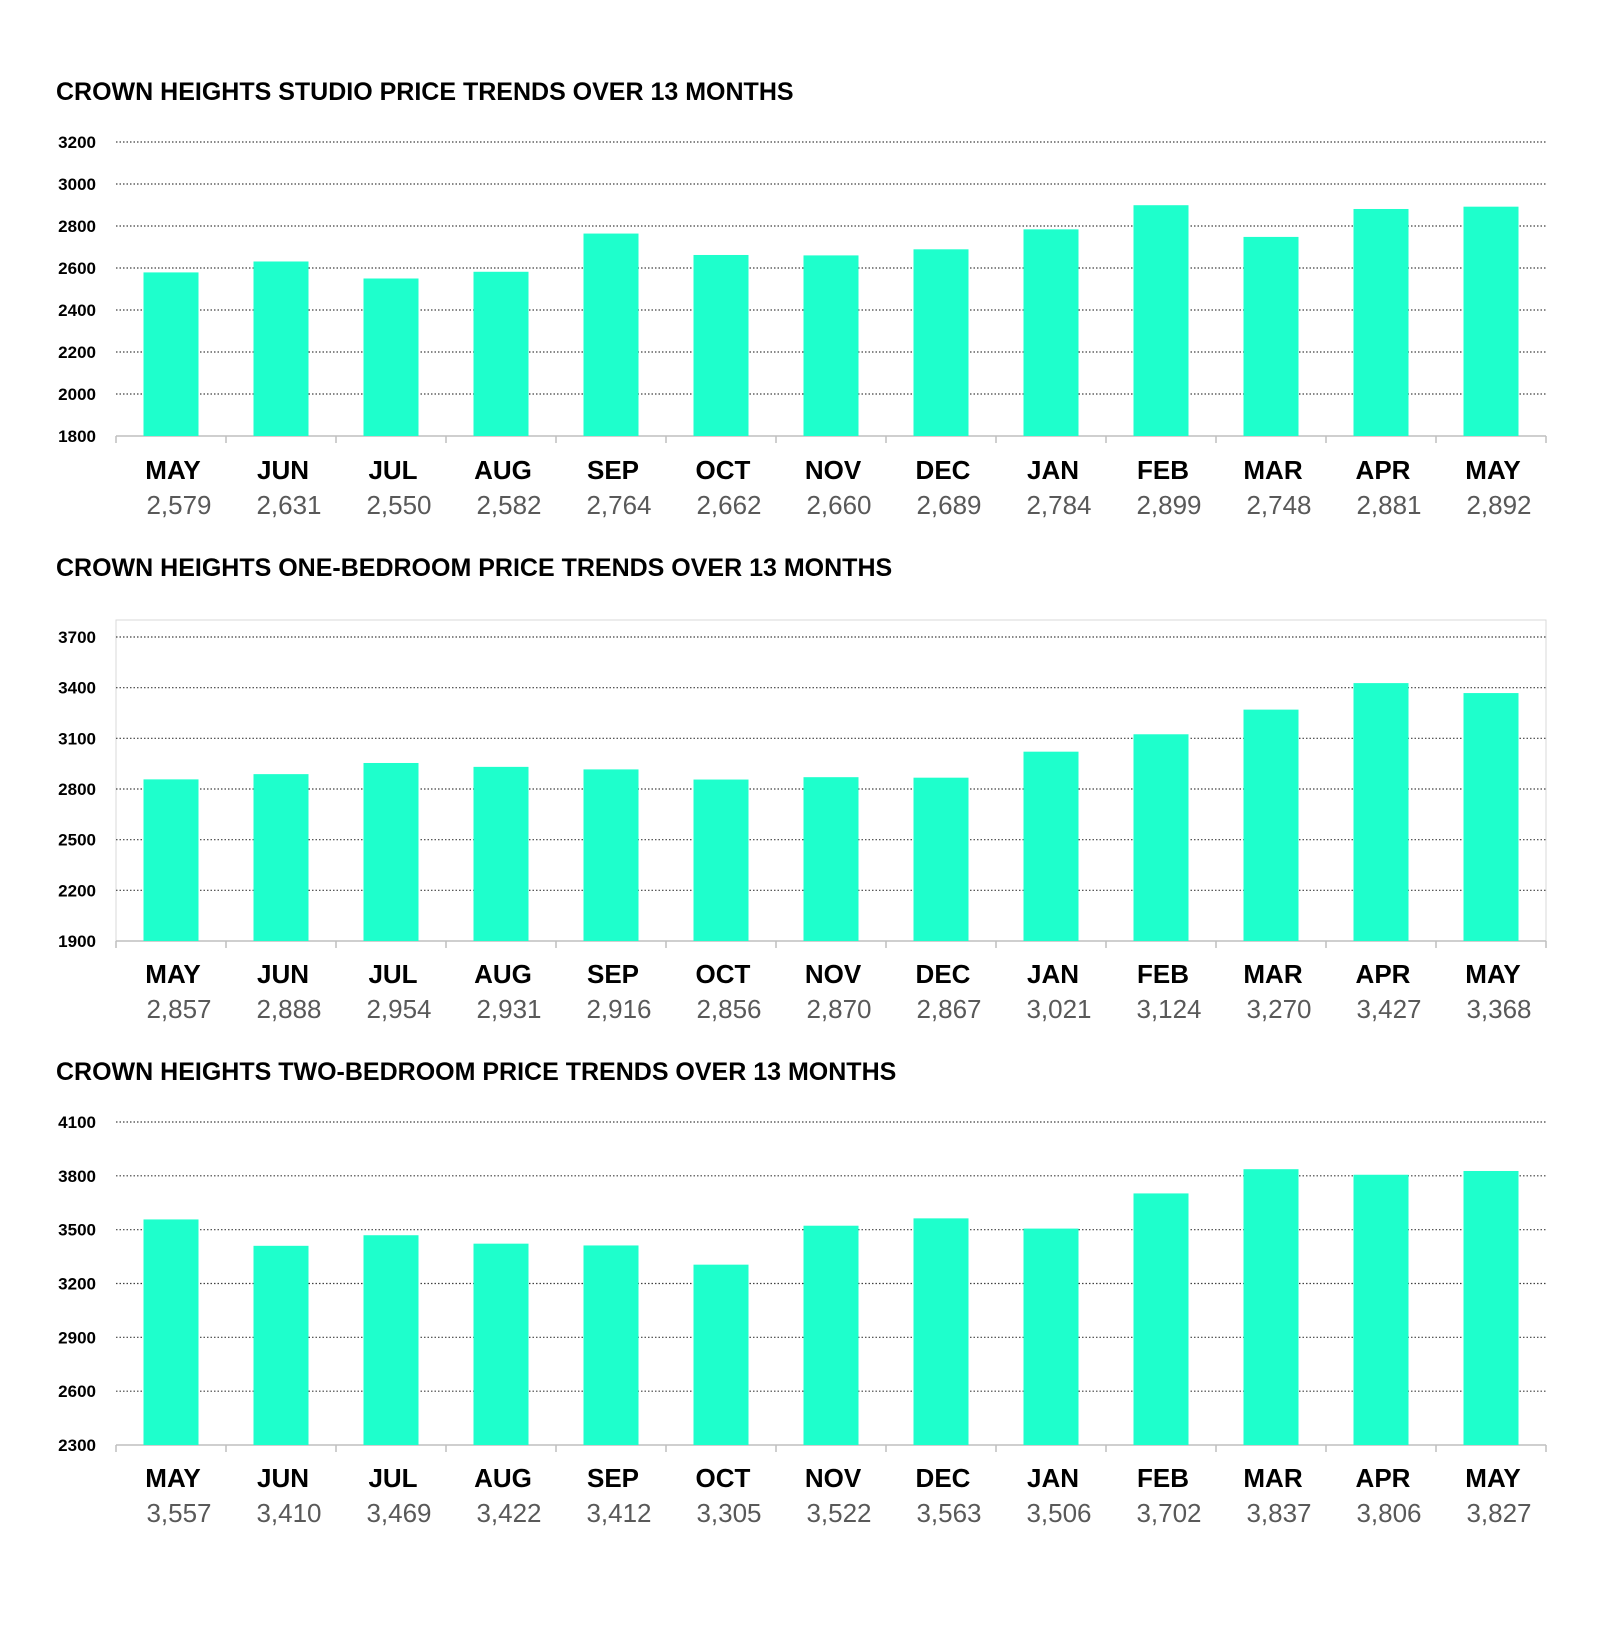 The height and width of the screenshot is (1626, 1600). I want to click on y-tick-label: 2500, so click(77, 840).